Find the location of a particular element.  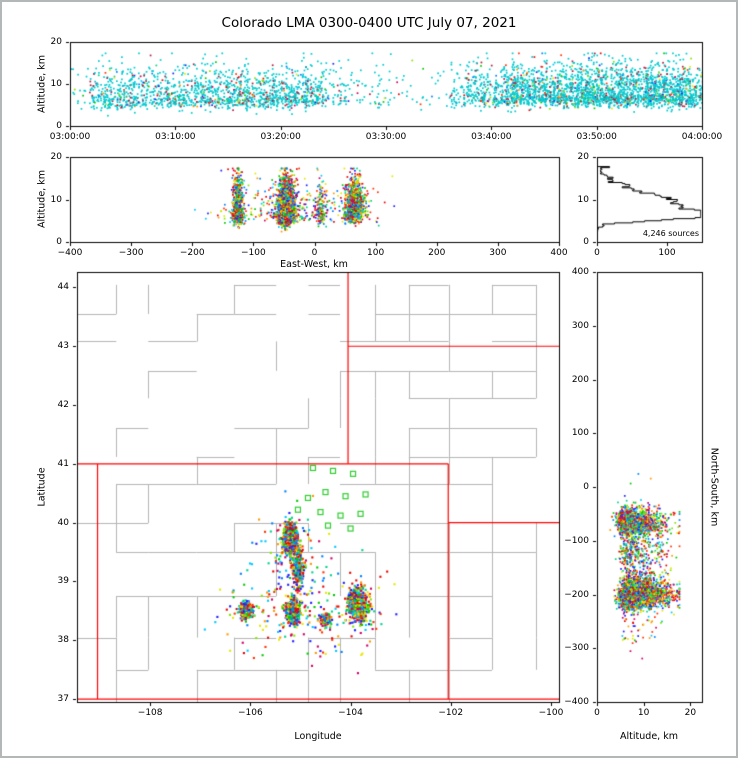

longitude-tick-label: −106 is located at coordinates (250, 713).